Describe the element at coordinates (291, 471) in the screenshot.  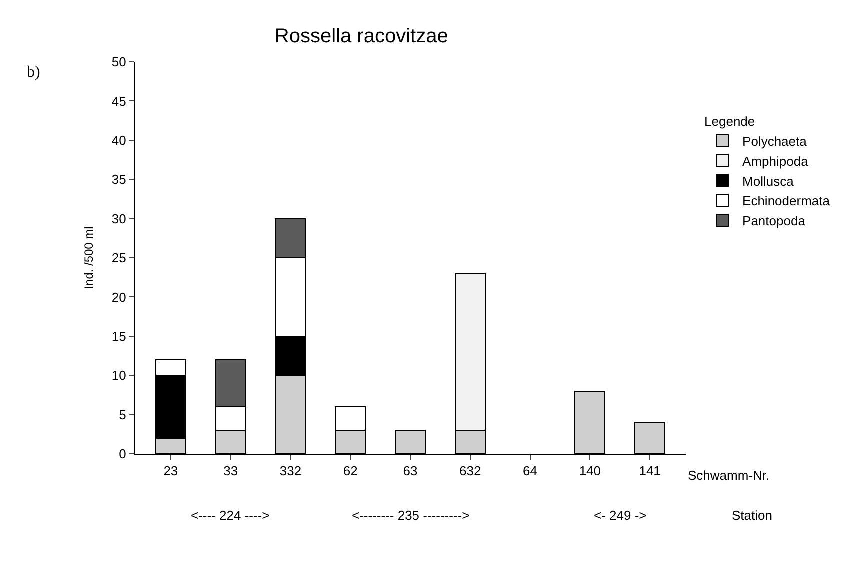
I see `x-tick-label: 332` at that location.